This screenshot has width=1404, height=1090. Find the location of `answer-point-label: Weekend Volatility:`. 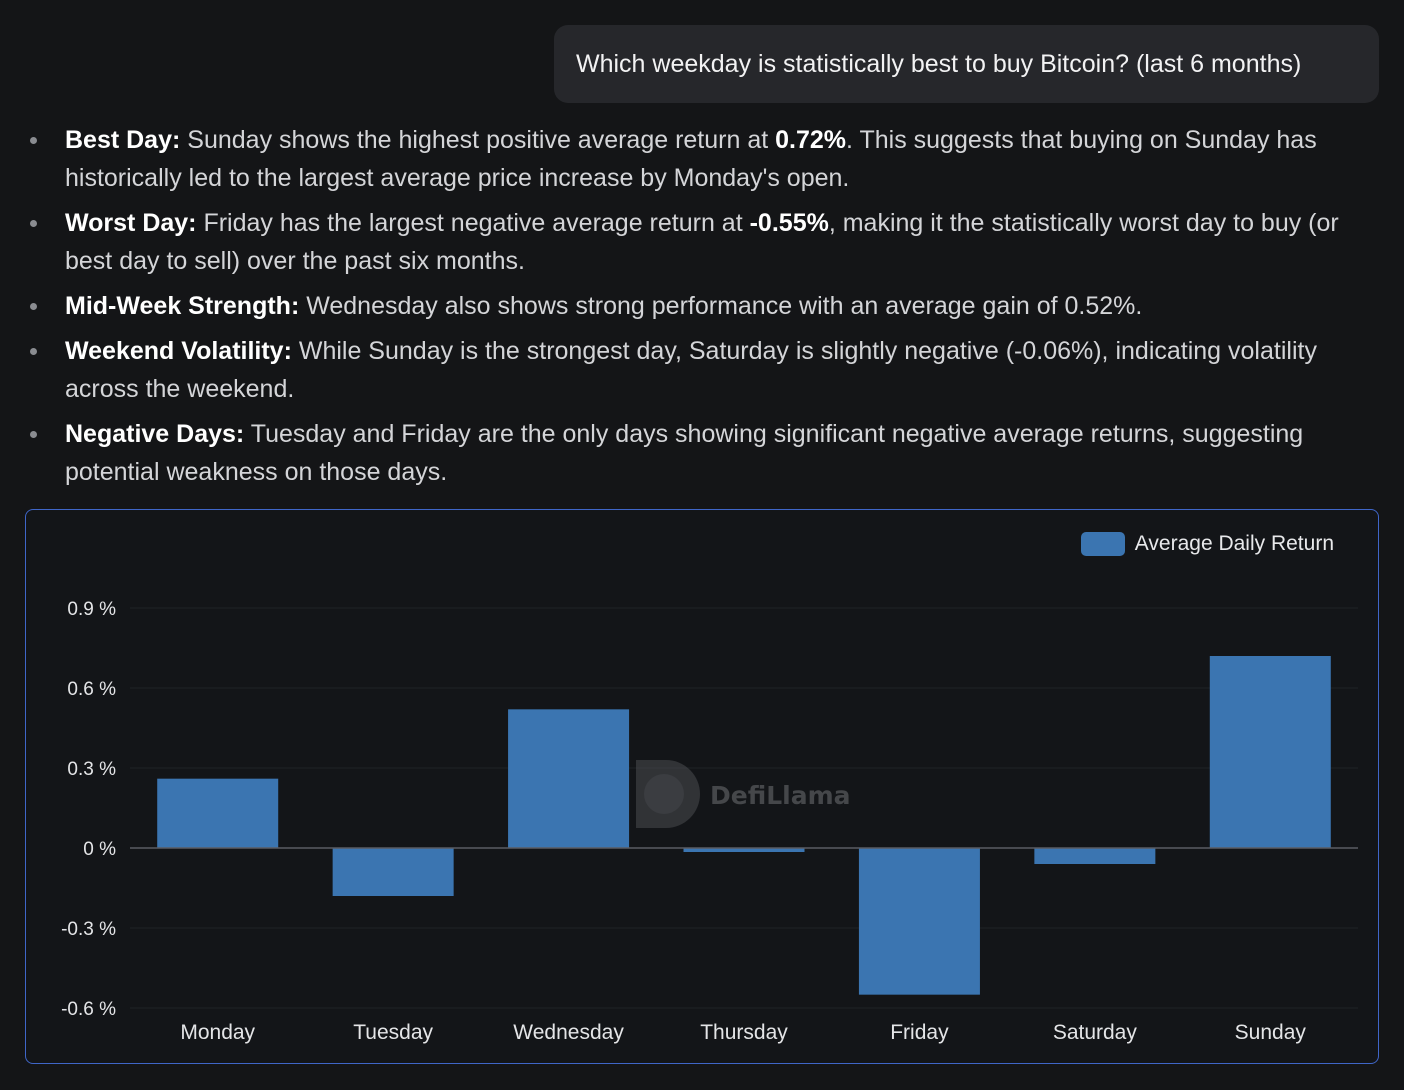

answer-point-label: Weekend Volatility: is located at coordinates (178, 351).